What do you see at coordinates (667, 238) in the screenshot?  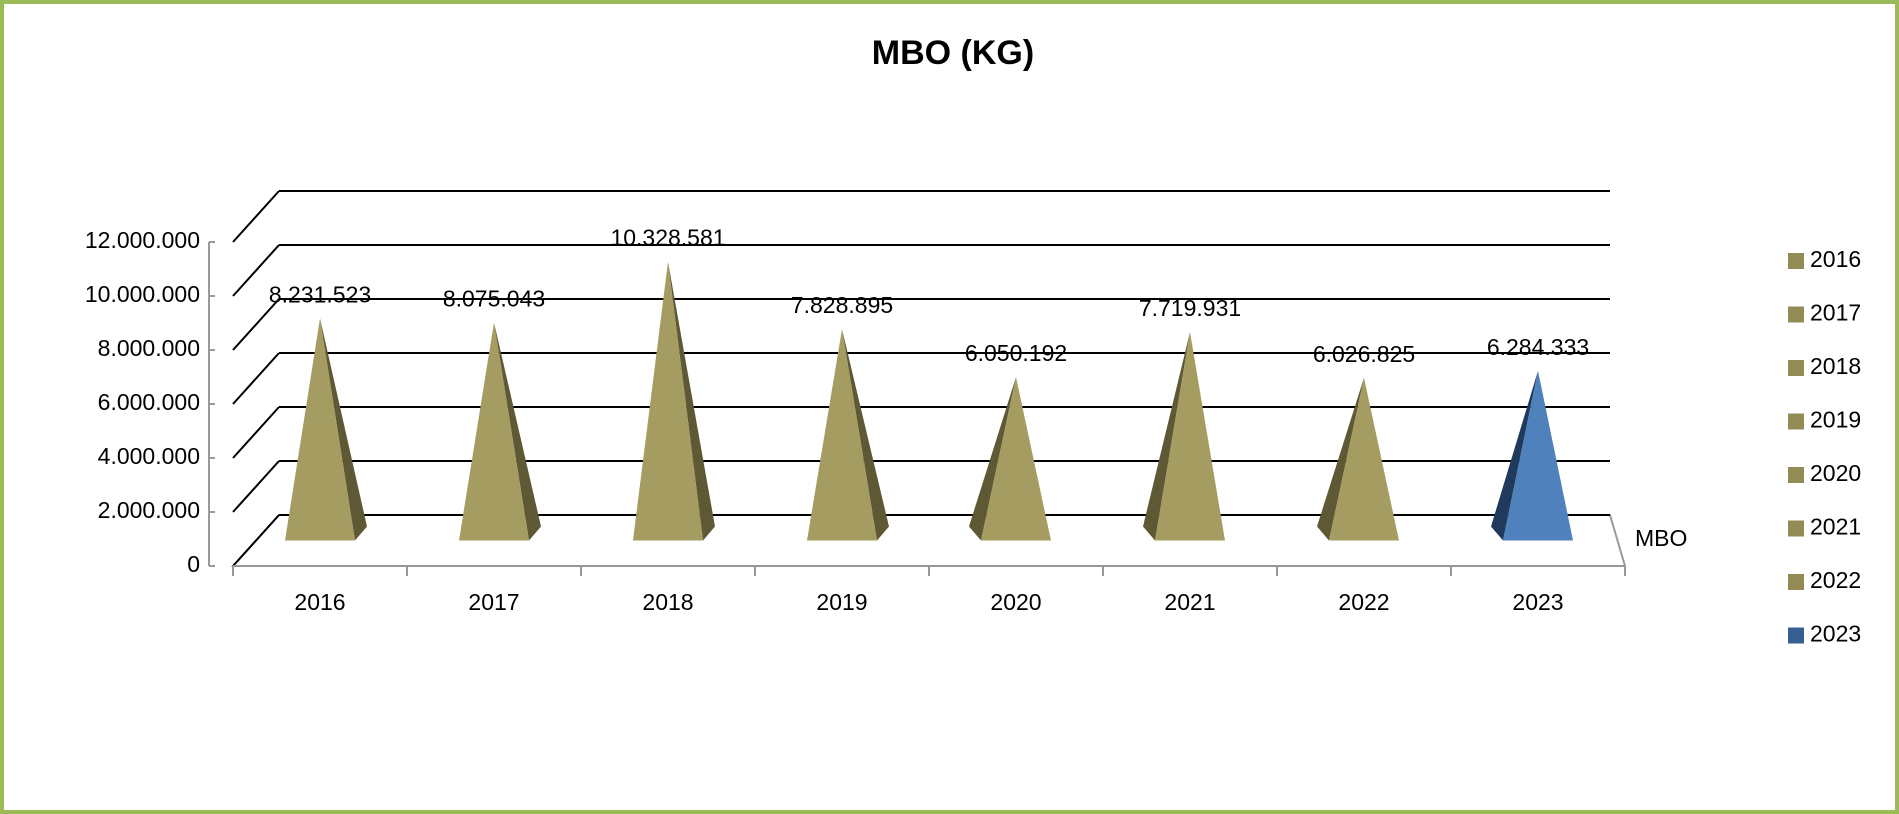 I see `value-label: 10.328.581` at bounding box center [667, 238].